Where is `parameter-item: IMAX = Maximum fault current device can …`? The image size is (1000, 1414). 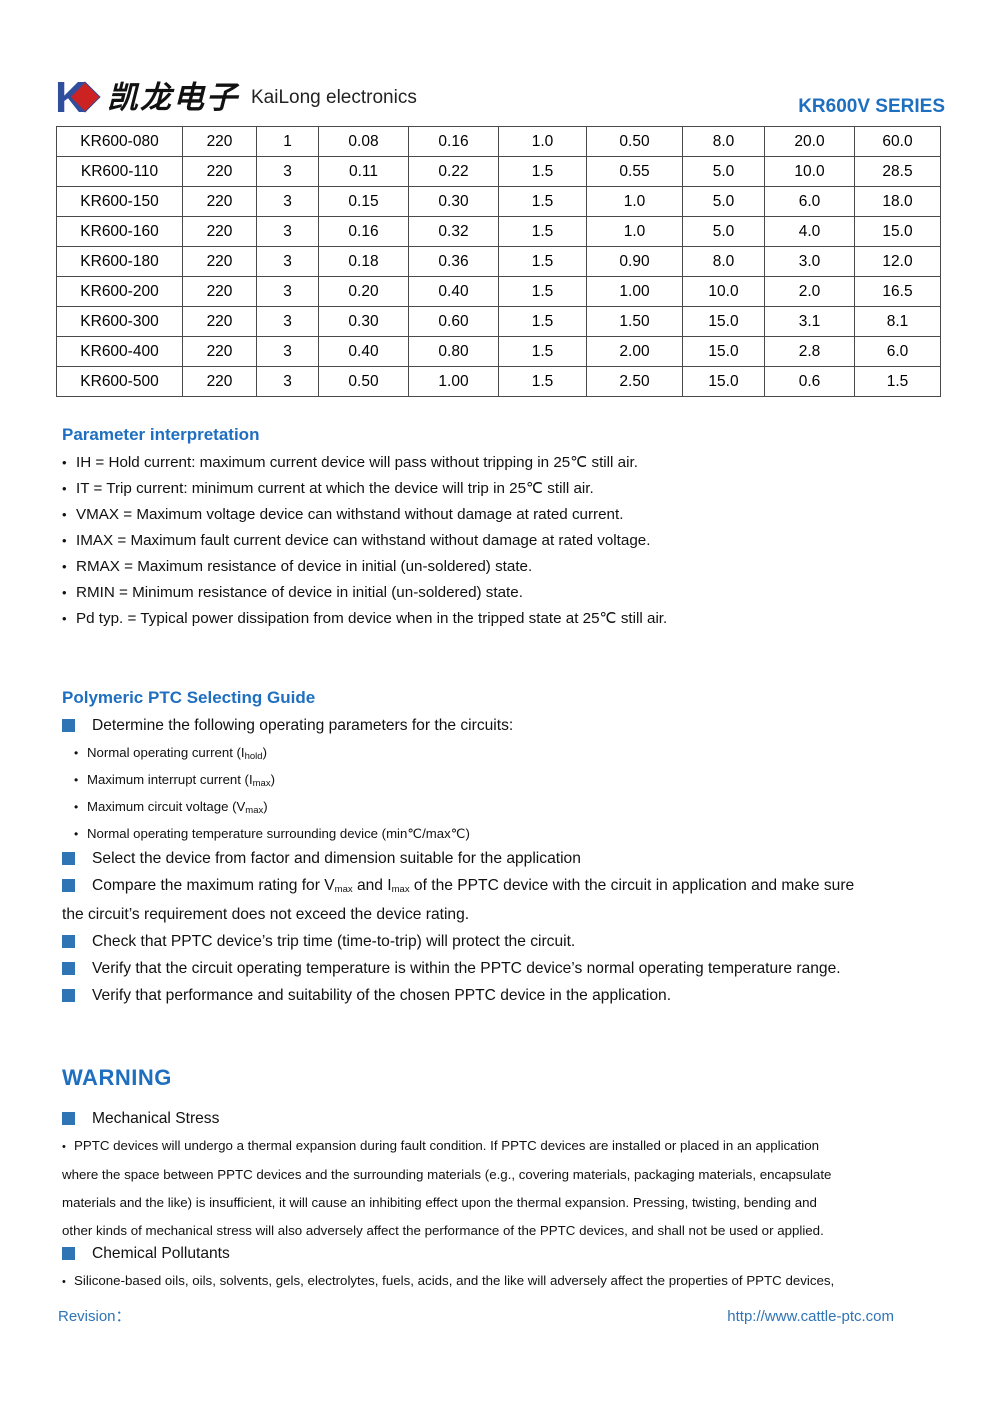 parameter-item: IMAX = Maximum fault current device can … is located at coordinates (512, 541).